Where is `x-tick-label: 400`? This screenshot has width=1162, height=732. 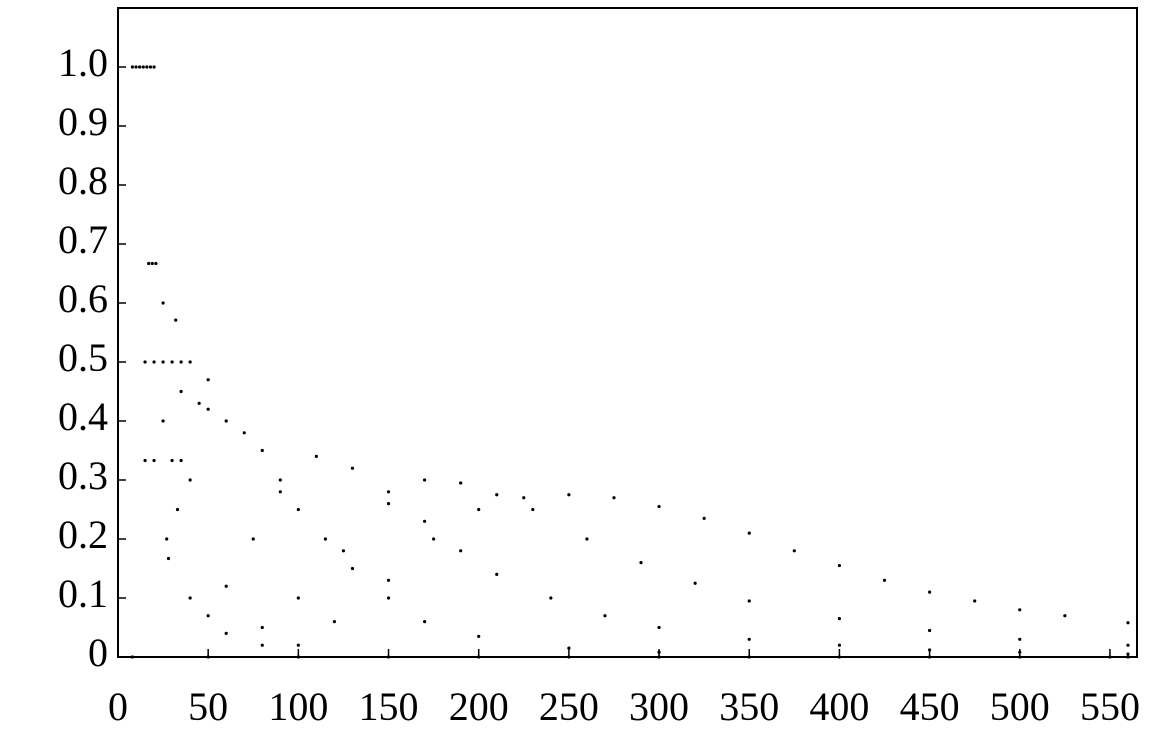
x-tick-label: 400 is located at coordinates (839, 706).